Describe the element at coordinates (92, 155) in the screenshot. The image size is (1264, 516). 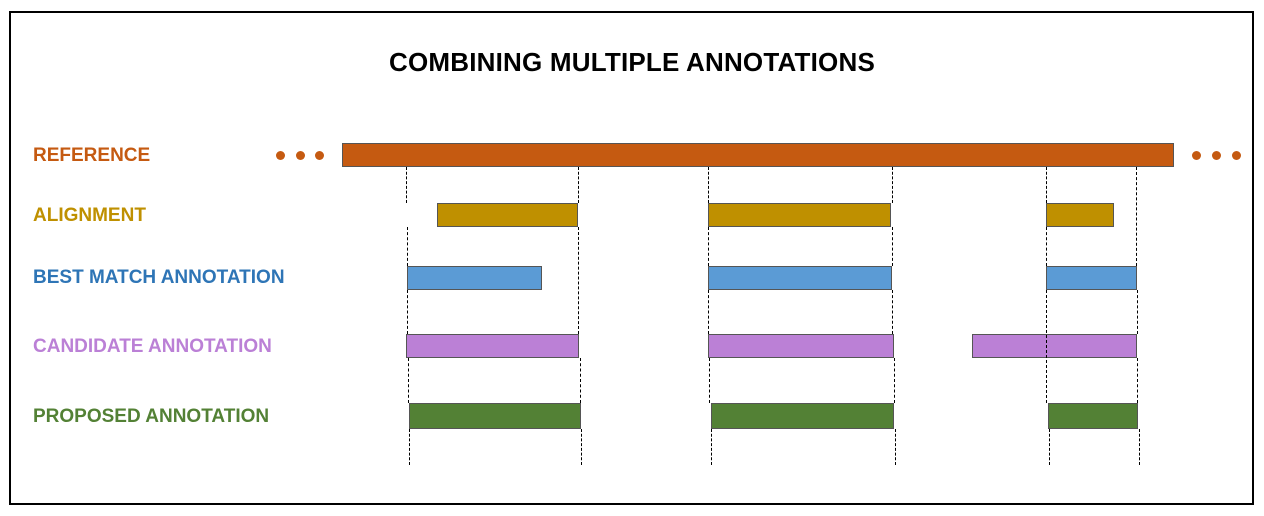
I see `label-reference: REFERENCE` at that location.